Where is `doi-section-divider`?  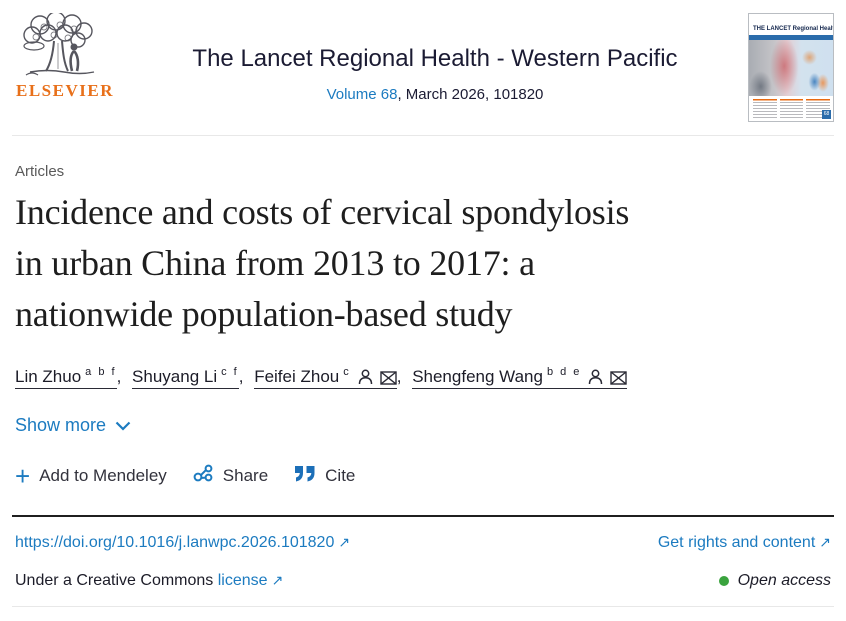 doi-section-divider is located at coordinates (423, 515).